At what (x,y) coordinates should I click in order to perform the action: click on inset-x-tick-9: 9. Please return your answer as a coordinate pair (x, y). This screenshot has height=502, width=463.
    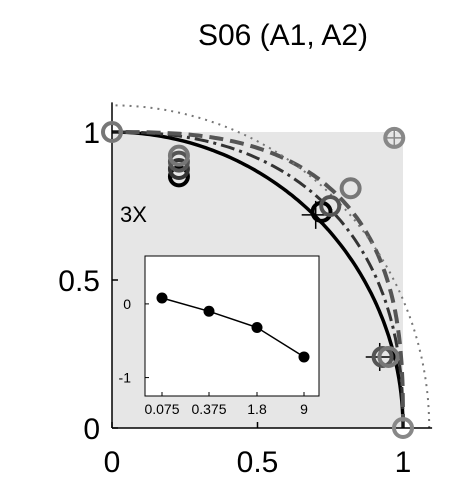
    Looking at the image, I should click on (304, 409).